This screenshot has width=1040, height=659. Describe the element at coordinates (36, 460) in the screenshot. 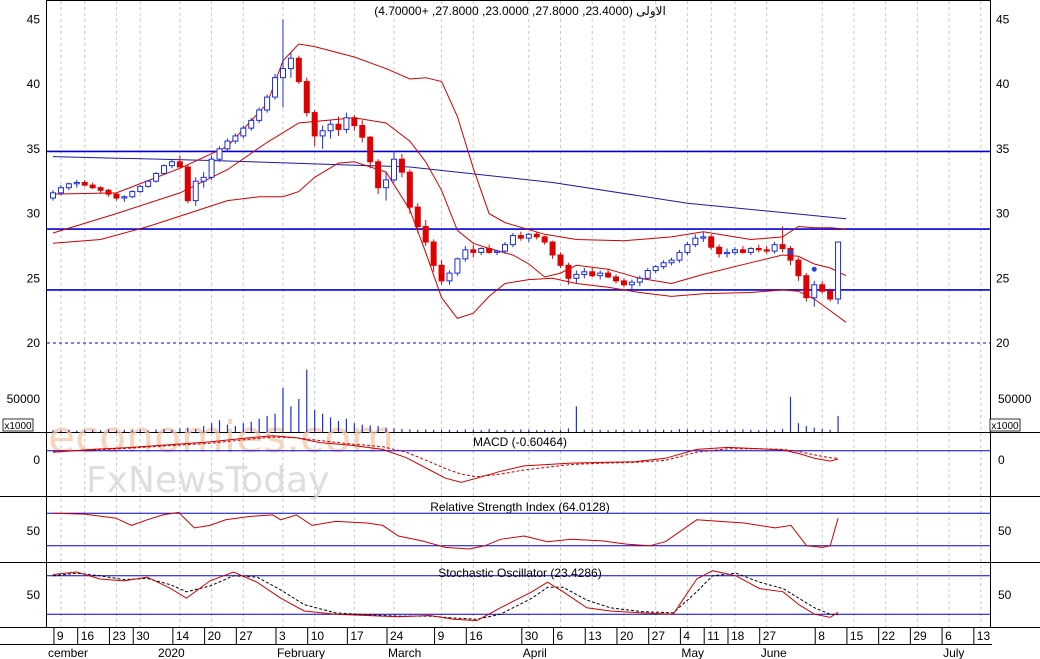

I see `macd-tick-left: 0` at that location.